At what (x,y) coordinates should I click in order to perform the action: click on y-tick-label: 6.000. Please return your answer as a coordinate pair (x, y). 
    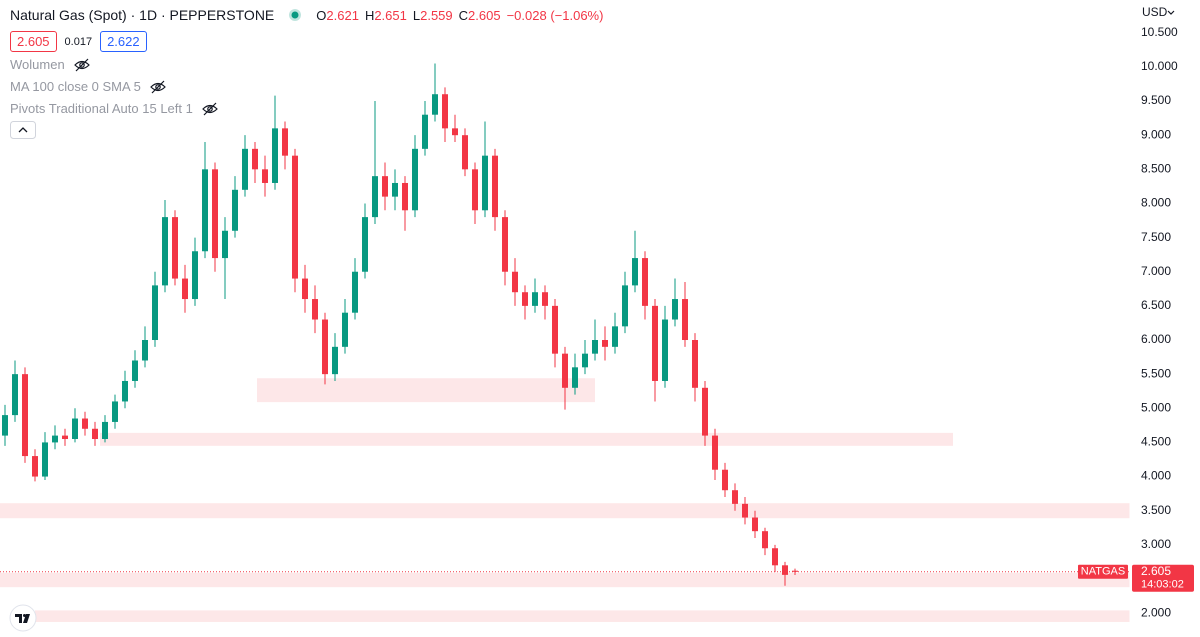
    Looking at the image, I should click on (1156, 339).